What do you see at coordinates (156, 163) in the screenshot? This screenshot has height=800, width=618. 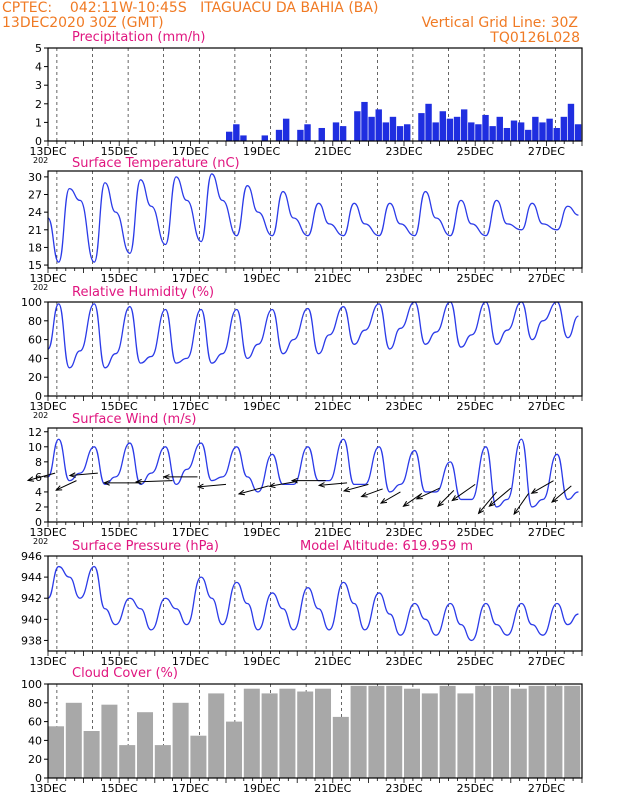 I see `temp-title: Surface Temperature (nC)` at bounding box center [156, 163].